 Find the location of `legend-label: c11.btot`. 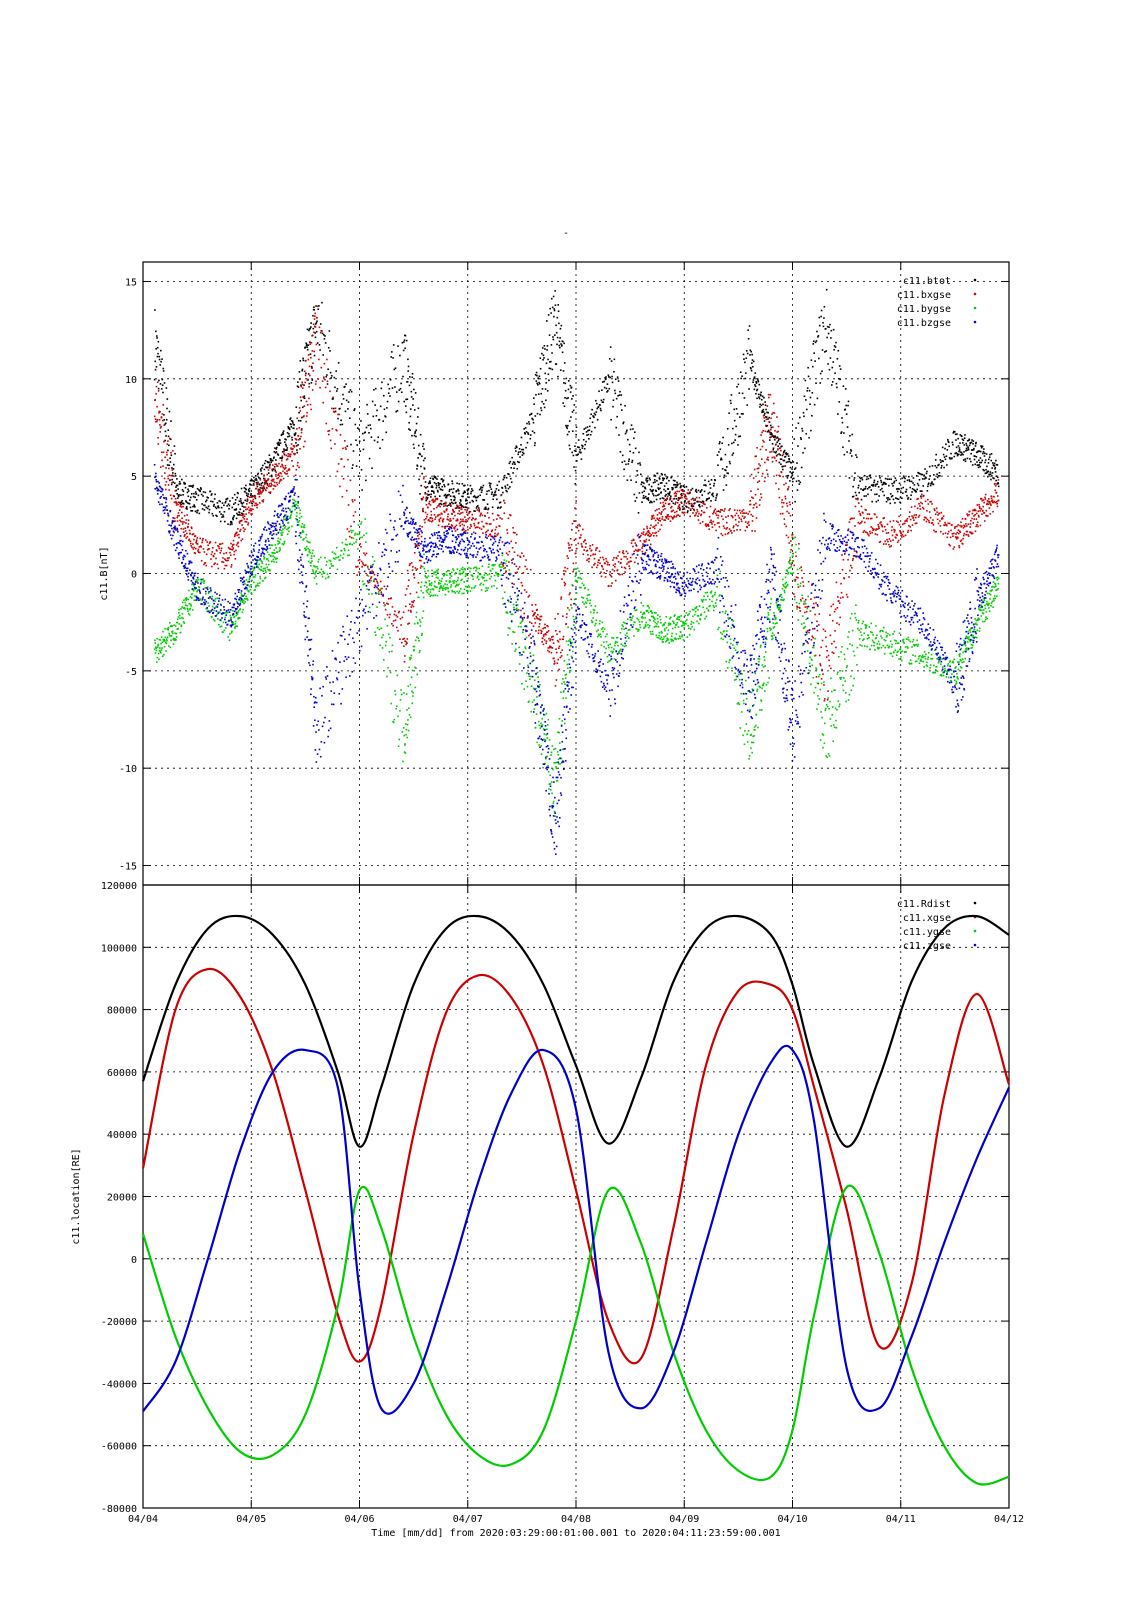

legend-label: c11.btot is located at coordinates (927, 281).